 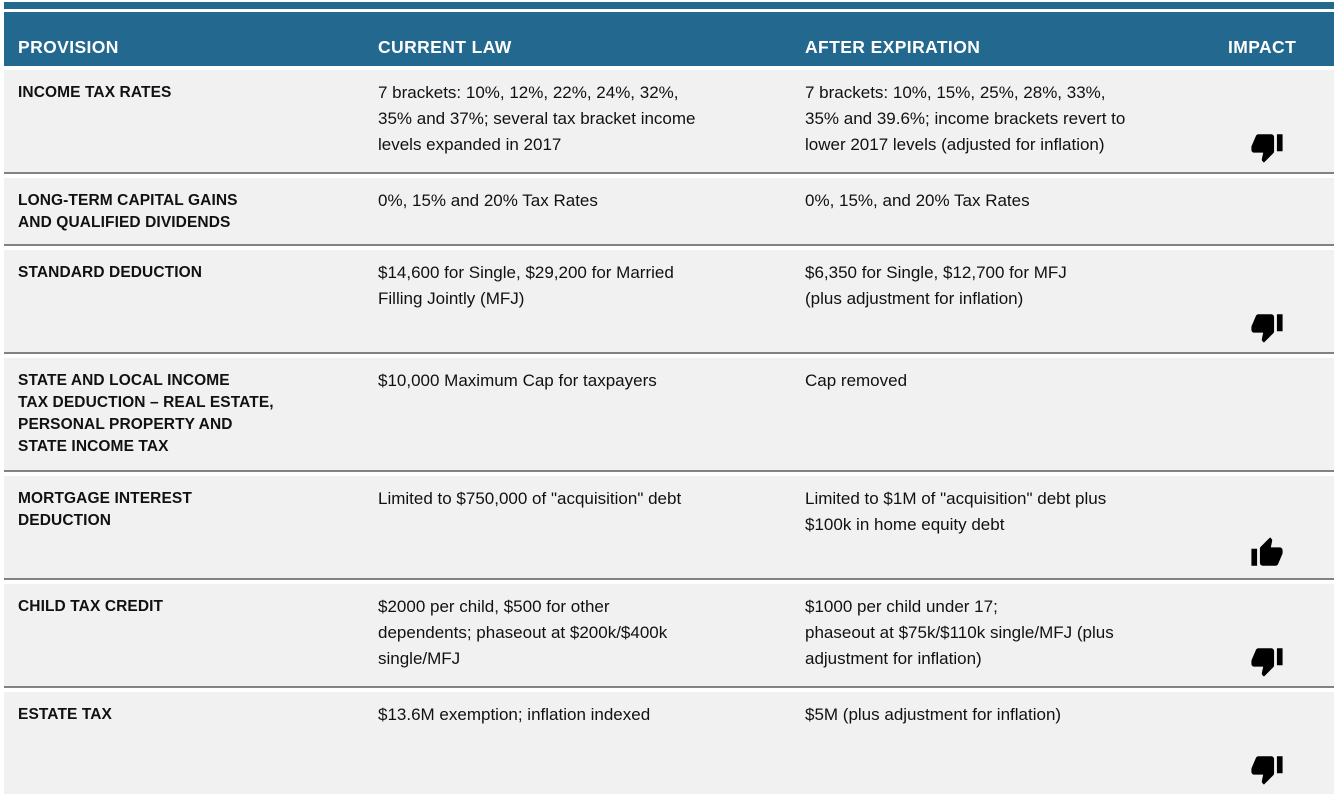 What do you see at coordinates (893, 47) in the screenshot?
I see `column-header-after-expiration: AFTER EXPIRATION` at bounding box center [893, 47].